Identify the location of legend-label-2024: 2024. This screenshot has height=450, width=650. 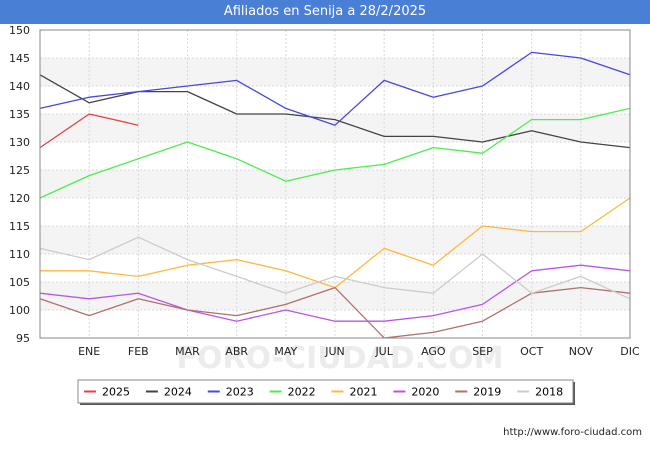
(178, 392).